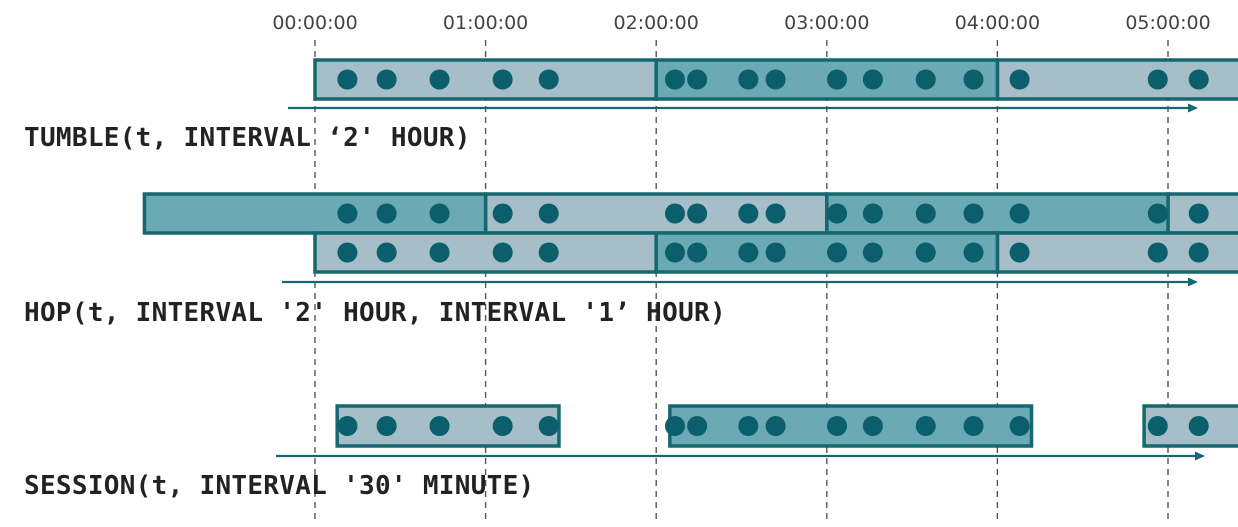 The height and width of the screenshot is (527, 1238). I want to click on hop-arrow-head-icon, so click(1193, 282).